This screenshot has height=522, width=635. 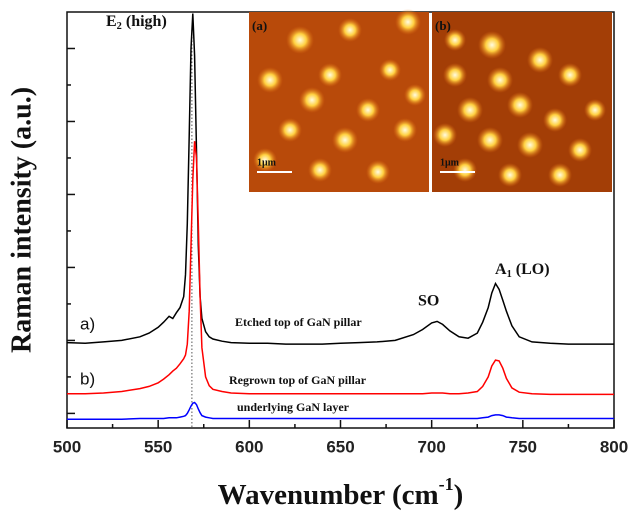 What do you see at coordinates (87, 378) in the screenshot?
I see `series-tag: b)` at bounding box center [87, 378].